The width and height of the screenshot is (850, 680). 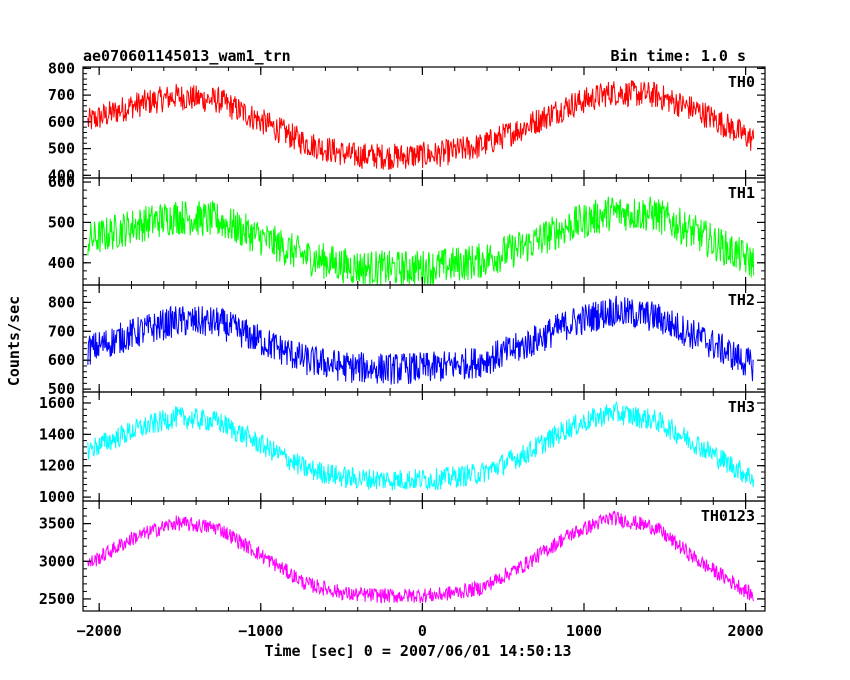 What do you see at coordinates (421, 125) in the screenshot?
I see `series-th0-line` at bounding box center [421, 125].